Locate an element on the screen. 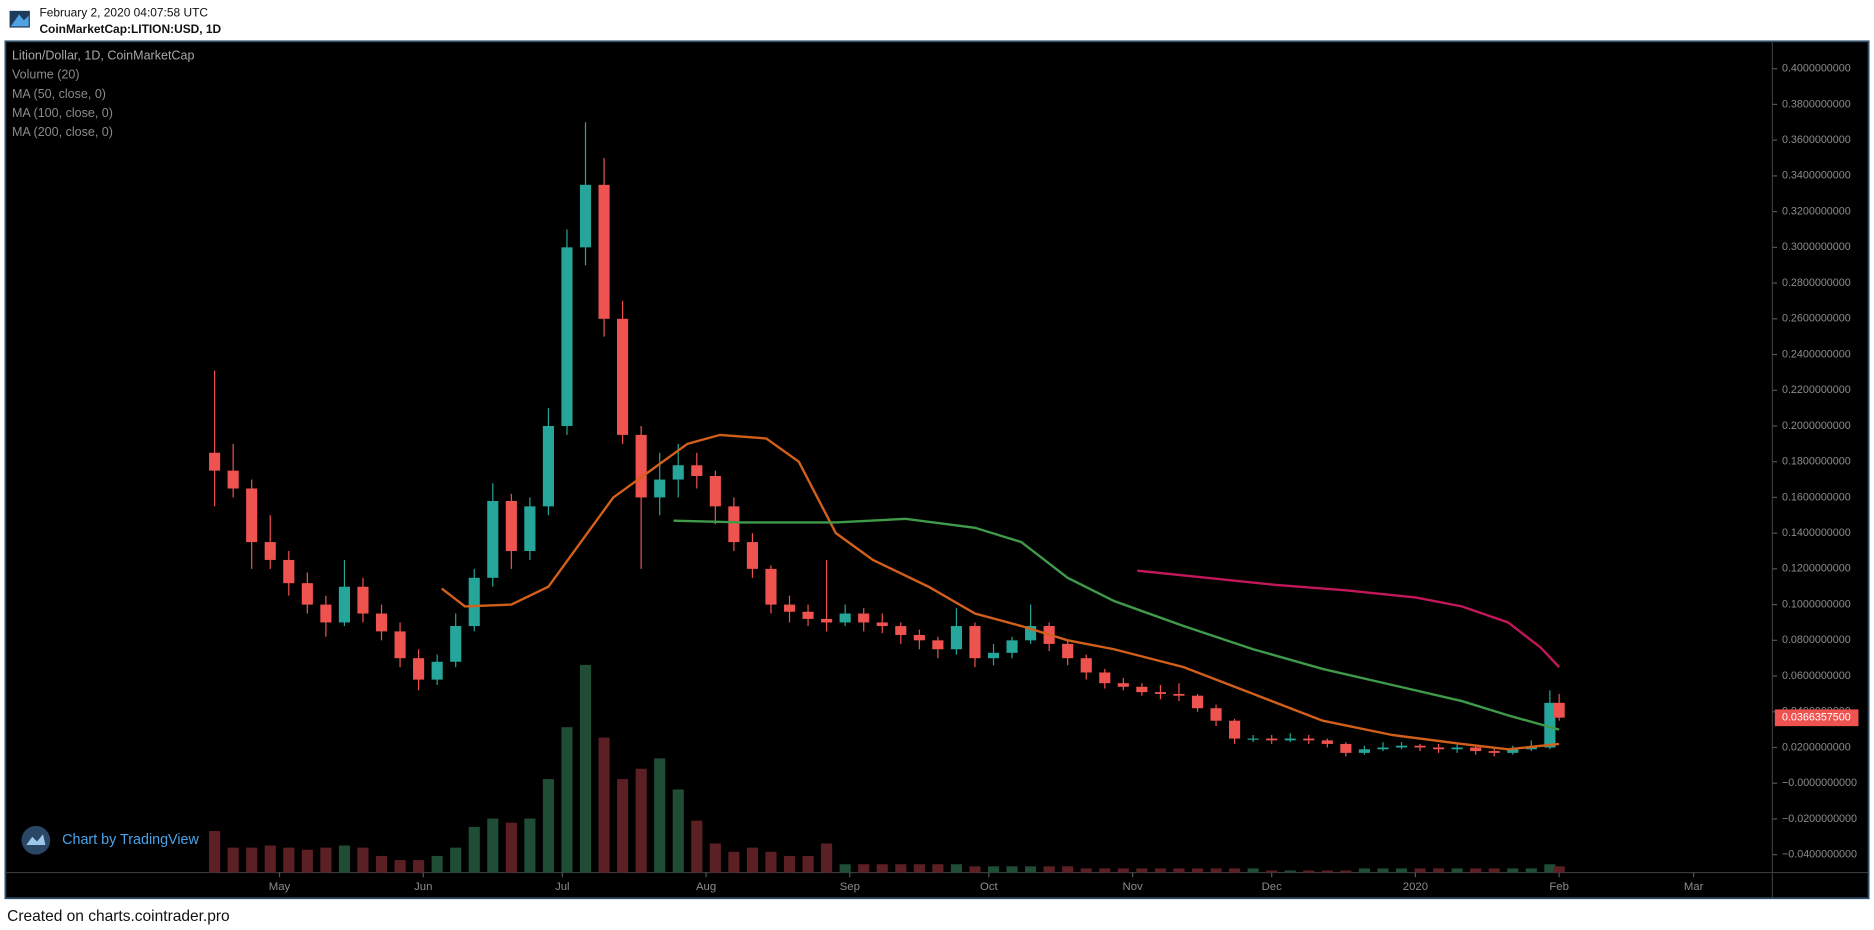 Image resolution: width=1874 pixels, height=930 pixels. watermark: Chart by TradingView is located at coordinates (130, 840).